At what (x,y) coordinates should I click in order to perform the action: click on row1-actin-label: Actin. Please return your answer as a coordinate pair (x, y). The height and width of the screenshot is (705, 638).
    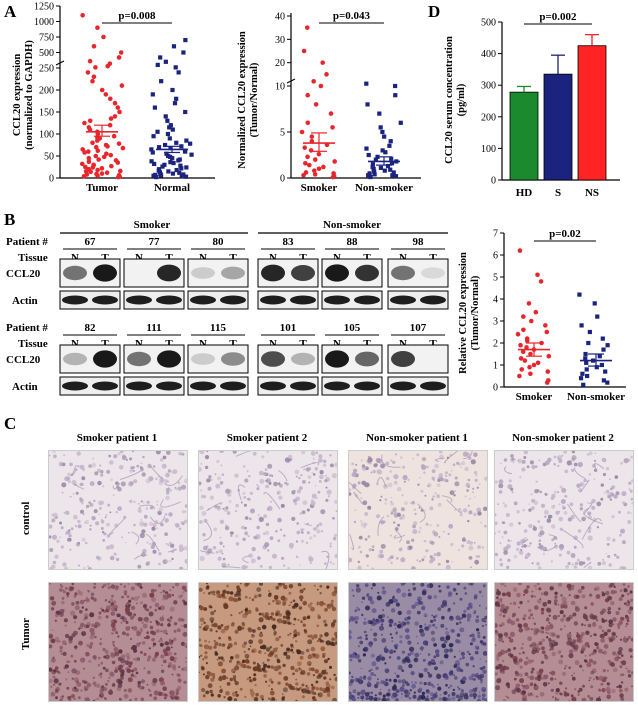
    Looking at the image, I should click on (25, 301).